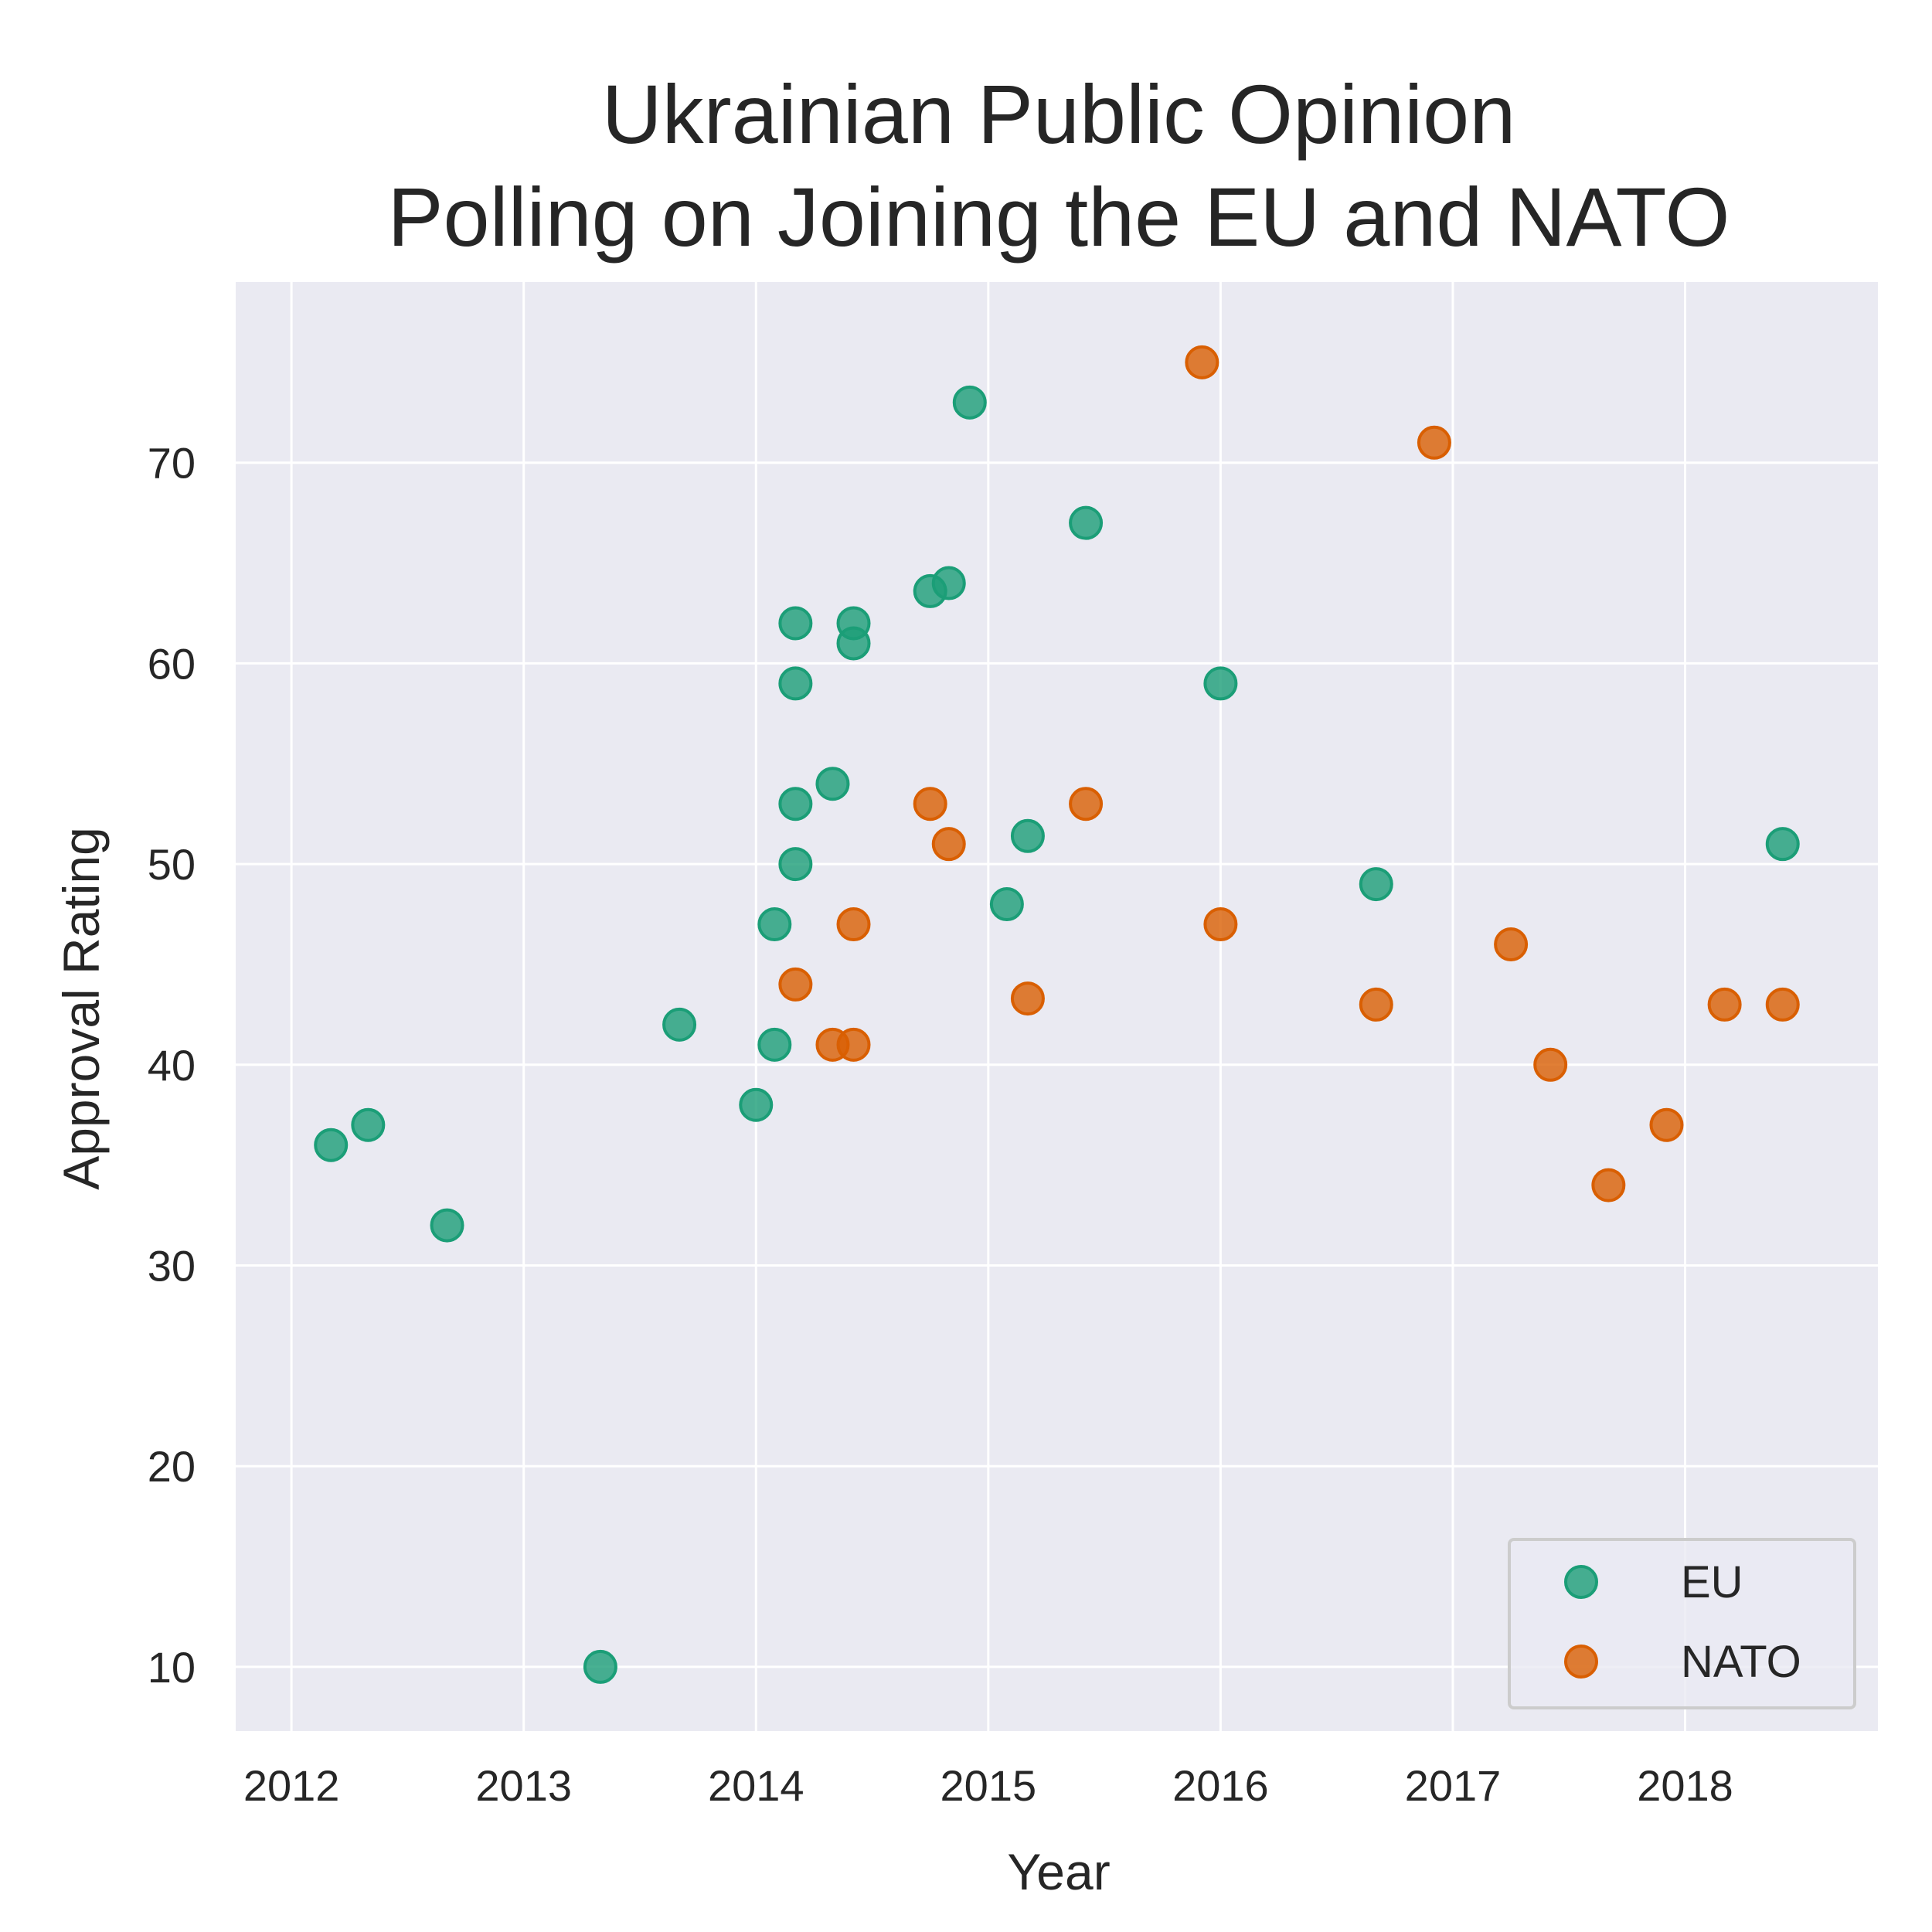  I want to click on legend: EU NATO, so click(1682, 1624).